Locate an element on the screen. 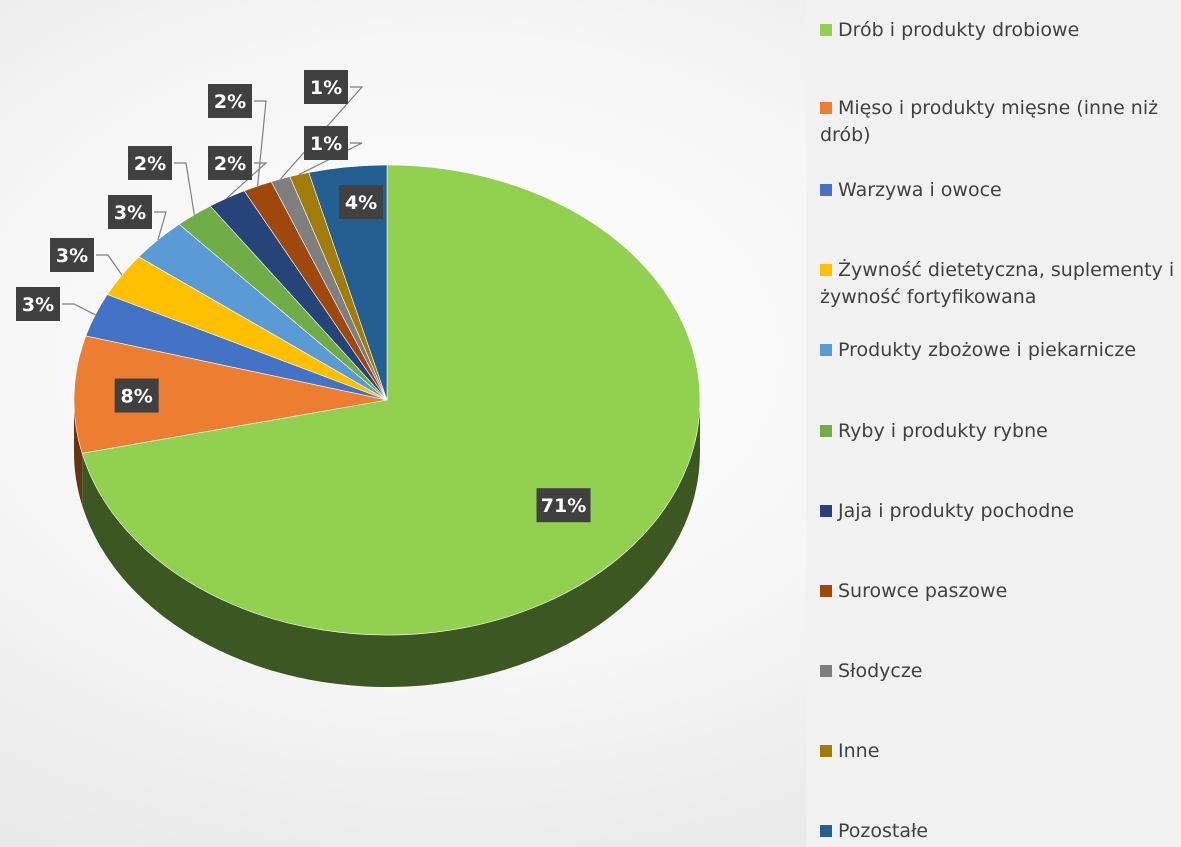  data-label-box-warzywa-i-owoce is located at coordinates (38, 304).